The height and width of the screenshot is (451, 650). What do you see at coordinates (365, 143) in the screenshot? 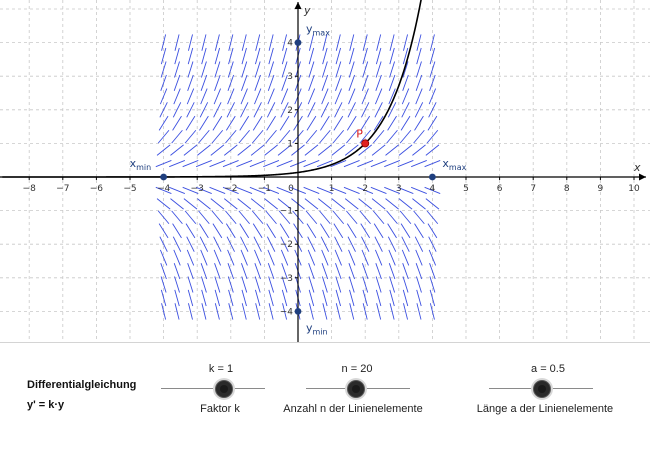
I see `point-p` at bounding box center [365, 143].